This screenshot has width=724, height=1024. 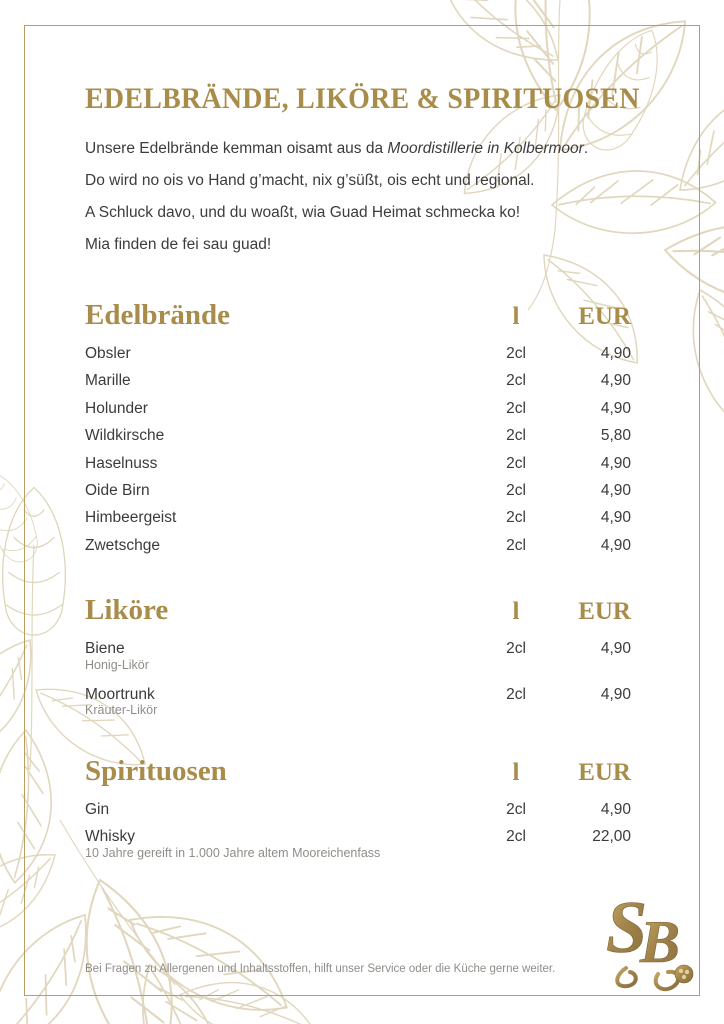 What do you see at coordinates (485, 148) in the screenshot?
I see `intro-line-1-italic: Moordistillerie in Kolbermoor` at bounding box center [485, 148].